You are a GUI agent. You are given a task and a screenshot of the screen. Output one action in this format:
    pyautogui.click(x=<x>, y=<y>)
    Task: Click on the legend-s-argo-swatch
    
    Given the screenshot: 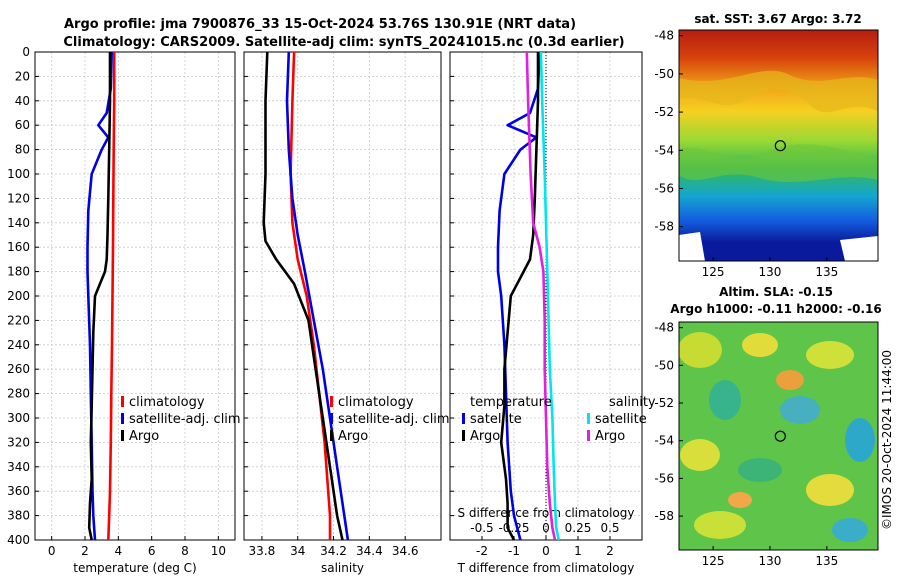 What is the action you would take?
    pyautogui.click(x=588, y=435)
    